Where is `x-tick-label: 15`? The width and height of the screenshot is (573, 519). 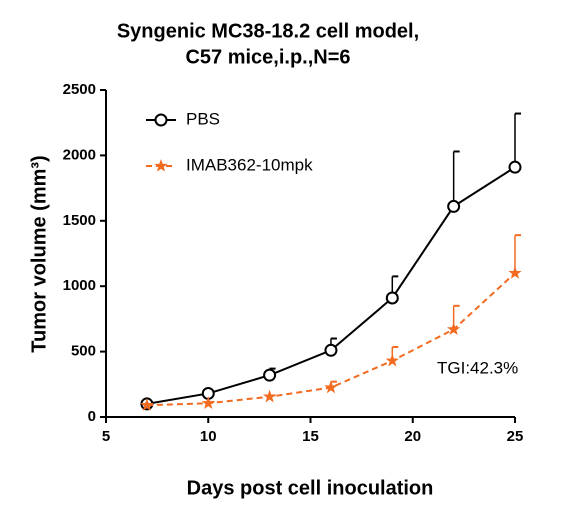 x-tick-label: 15 is located at coordinates (310, 436).